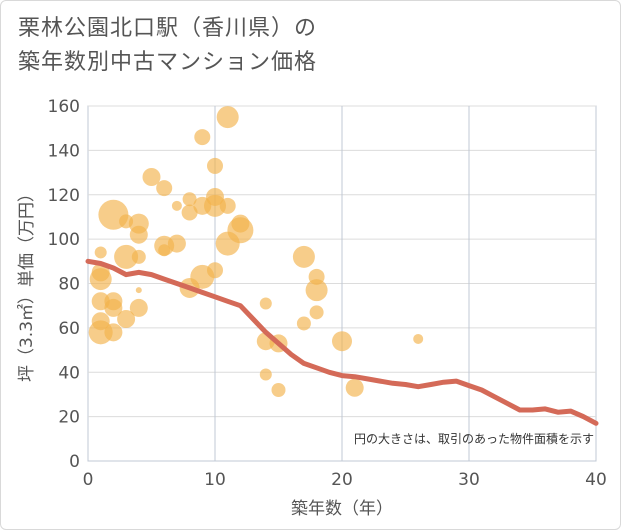  Describe the element at coordinates (469, 480) in the screenshot. I see `x-tick-label: 30` at that location.